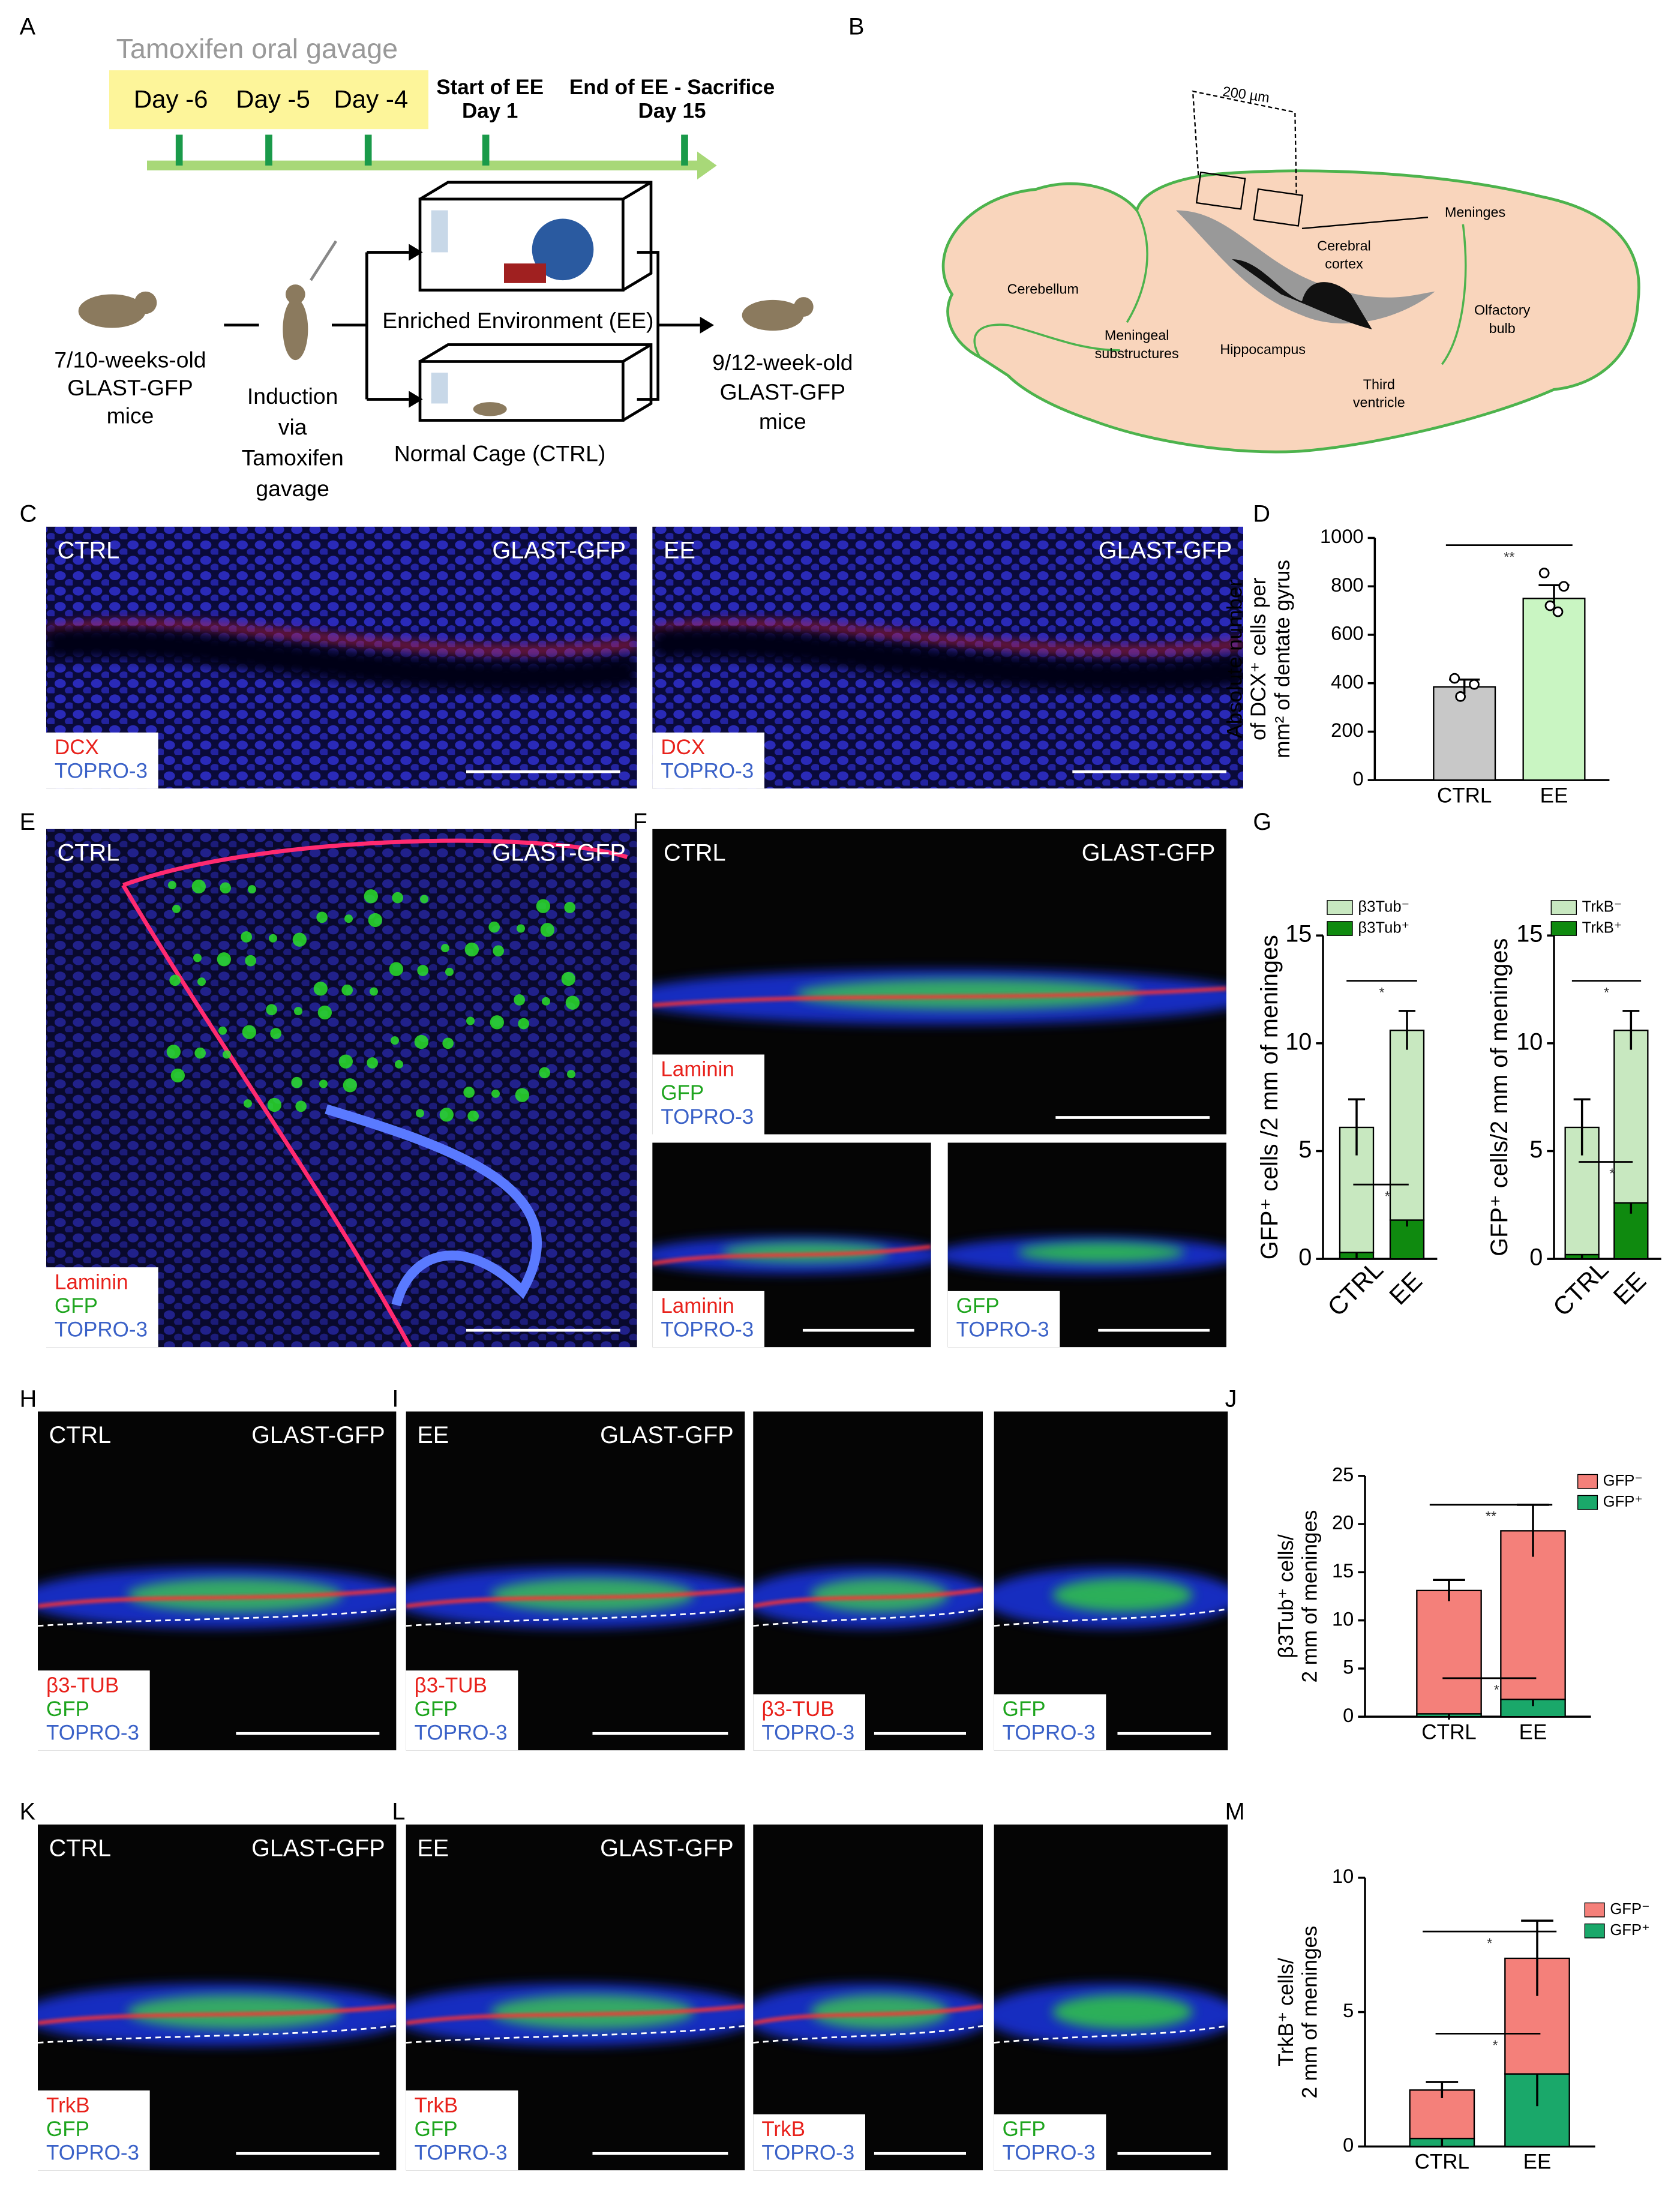 The height and width of the screenshot is (2193, 1680). Describe the element at coordinates (399, 1812) in the screenshot. I see `panel-letter: L` at that location.